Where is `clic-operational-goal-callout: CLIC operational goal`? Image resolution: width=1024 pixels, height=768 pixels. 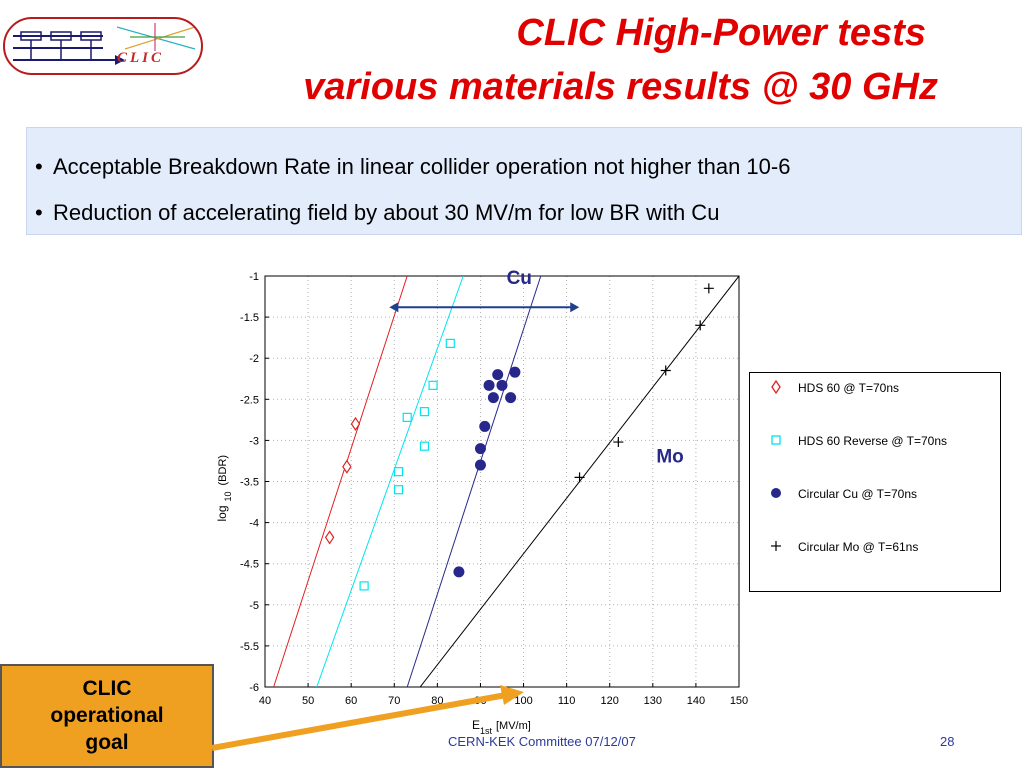 clic-operational-goal-callout: CLIC operational goal is located at coordinates (107, 716).